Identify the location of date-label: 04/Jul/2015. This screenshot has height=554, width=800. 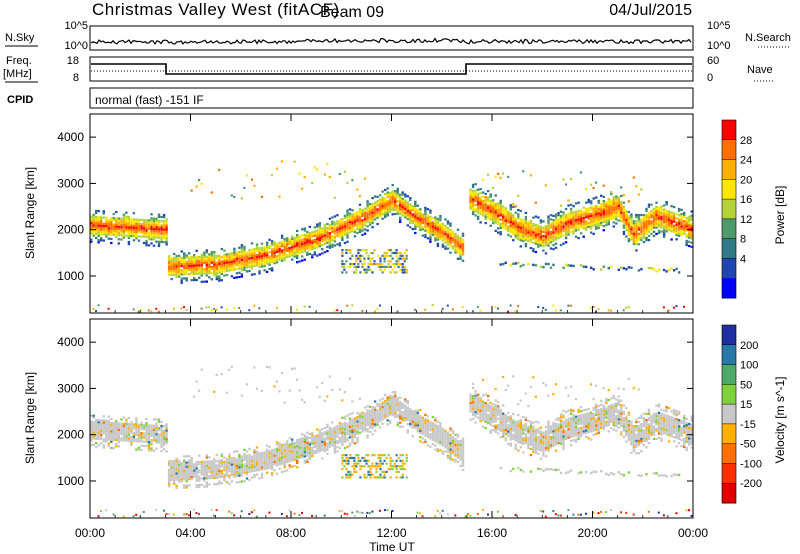
(650, 10).